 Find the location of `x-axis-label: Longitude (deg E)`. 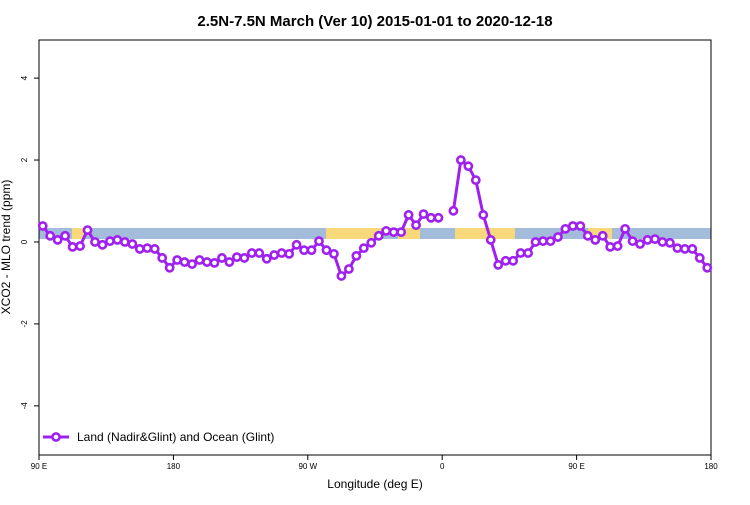

x-axis-label: Longitude (deg E) is located at coordinates (374, 484).